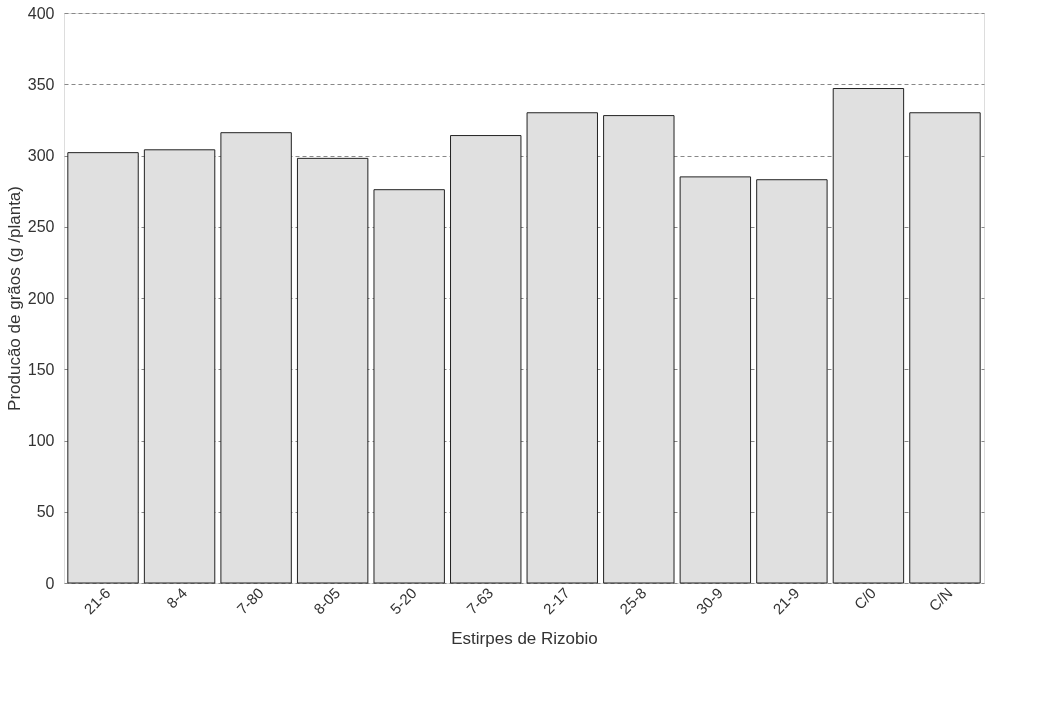 This screenshot has height=712, width=1064. Describe the element at coordinates (41, 13) in the screenshot. I see `y-tick-label: 400` at that location.